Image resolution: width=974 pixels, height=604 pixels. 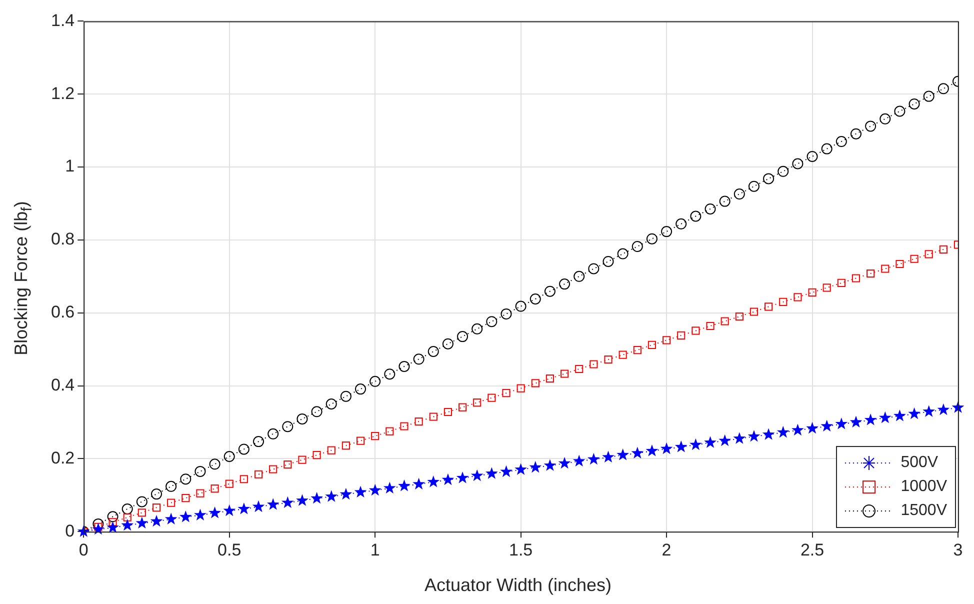 I want to click on legend-label: 1000V, so click(x=923, y=487).